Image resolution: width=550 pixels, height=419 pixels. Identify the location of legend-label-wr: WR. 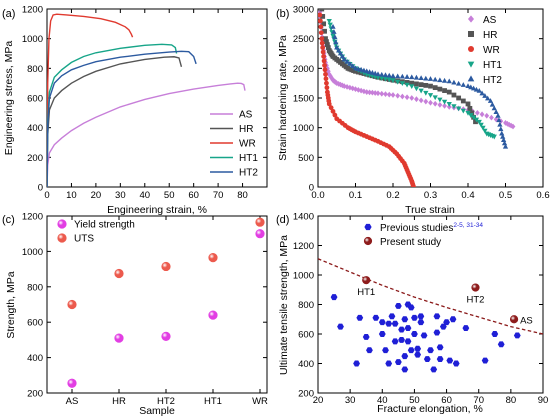
(491, 50).